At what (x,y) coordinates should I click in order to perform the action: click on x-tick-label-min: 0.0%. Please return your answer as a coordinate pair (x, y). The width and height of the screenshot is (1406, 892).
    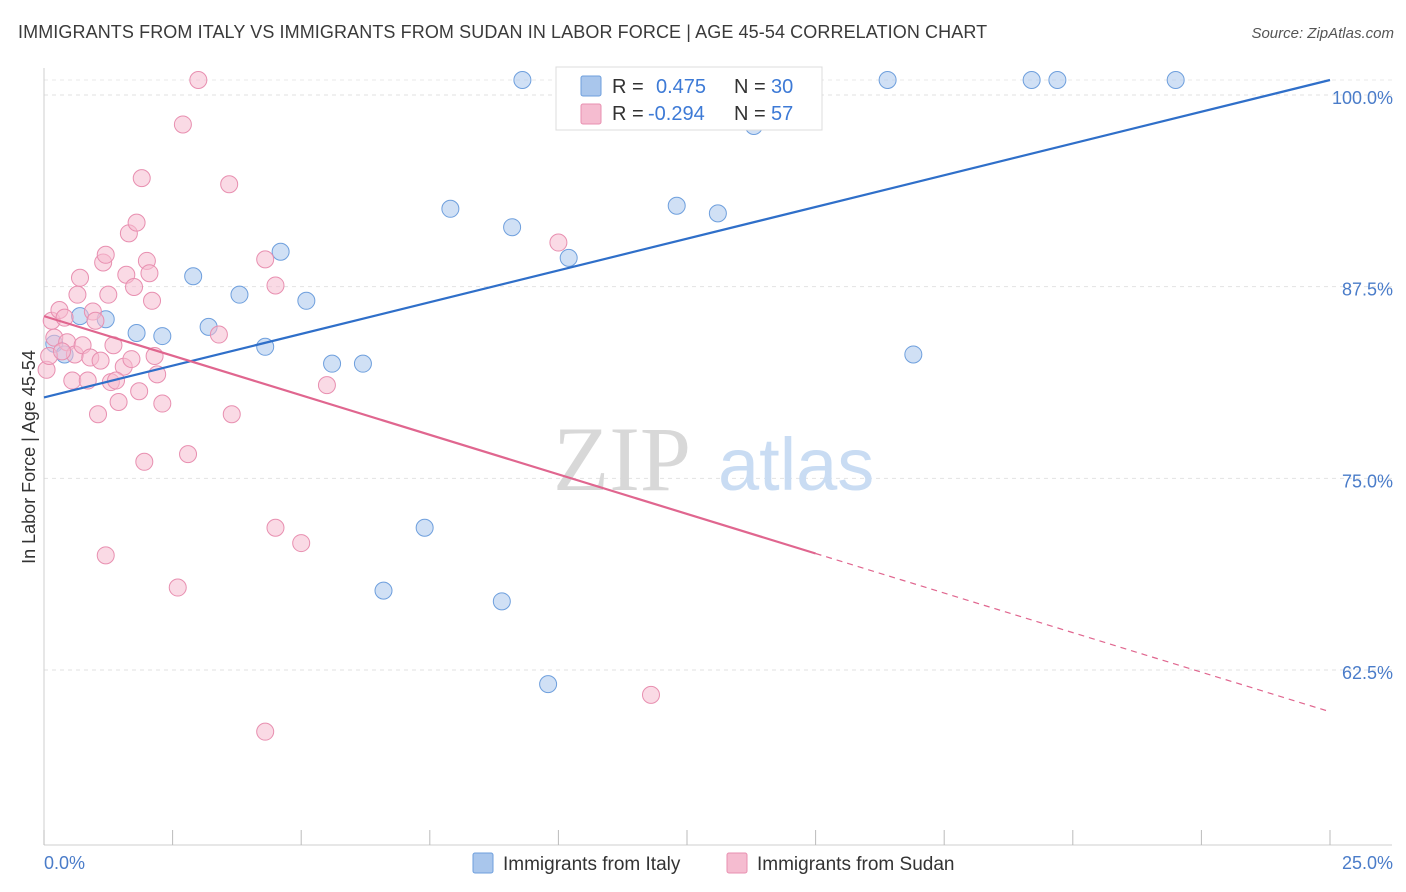
    Looking at the image, I should click on (64, 863).